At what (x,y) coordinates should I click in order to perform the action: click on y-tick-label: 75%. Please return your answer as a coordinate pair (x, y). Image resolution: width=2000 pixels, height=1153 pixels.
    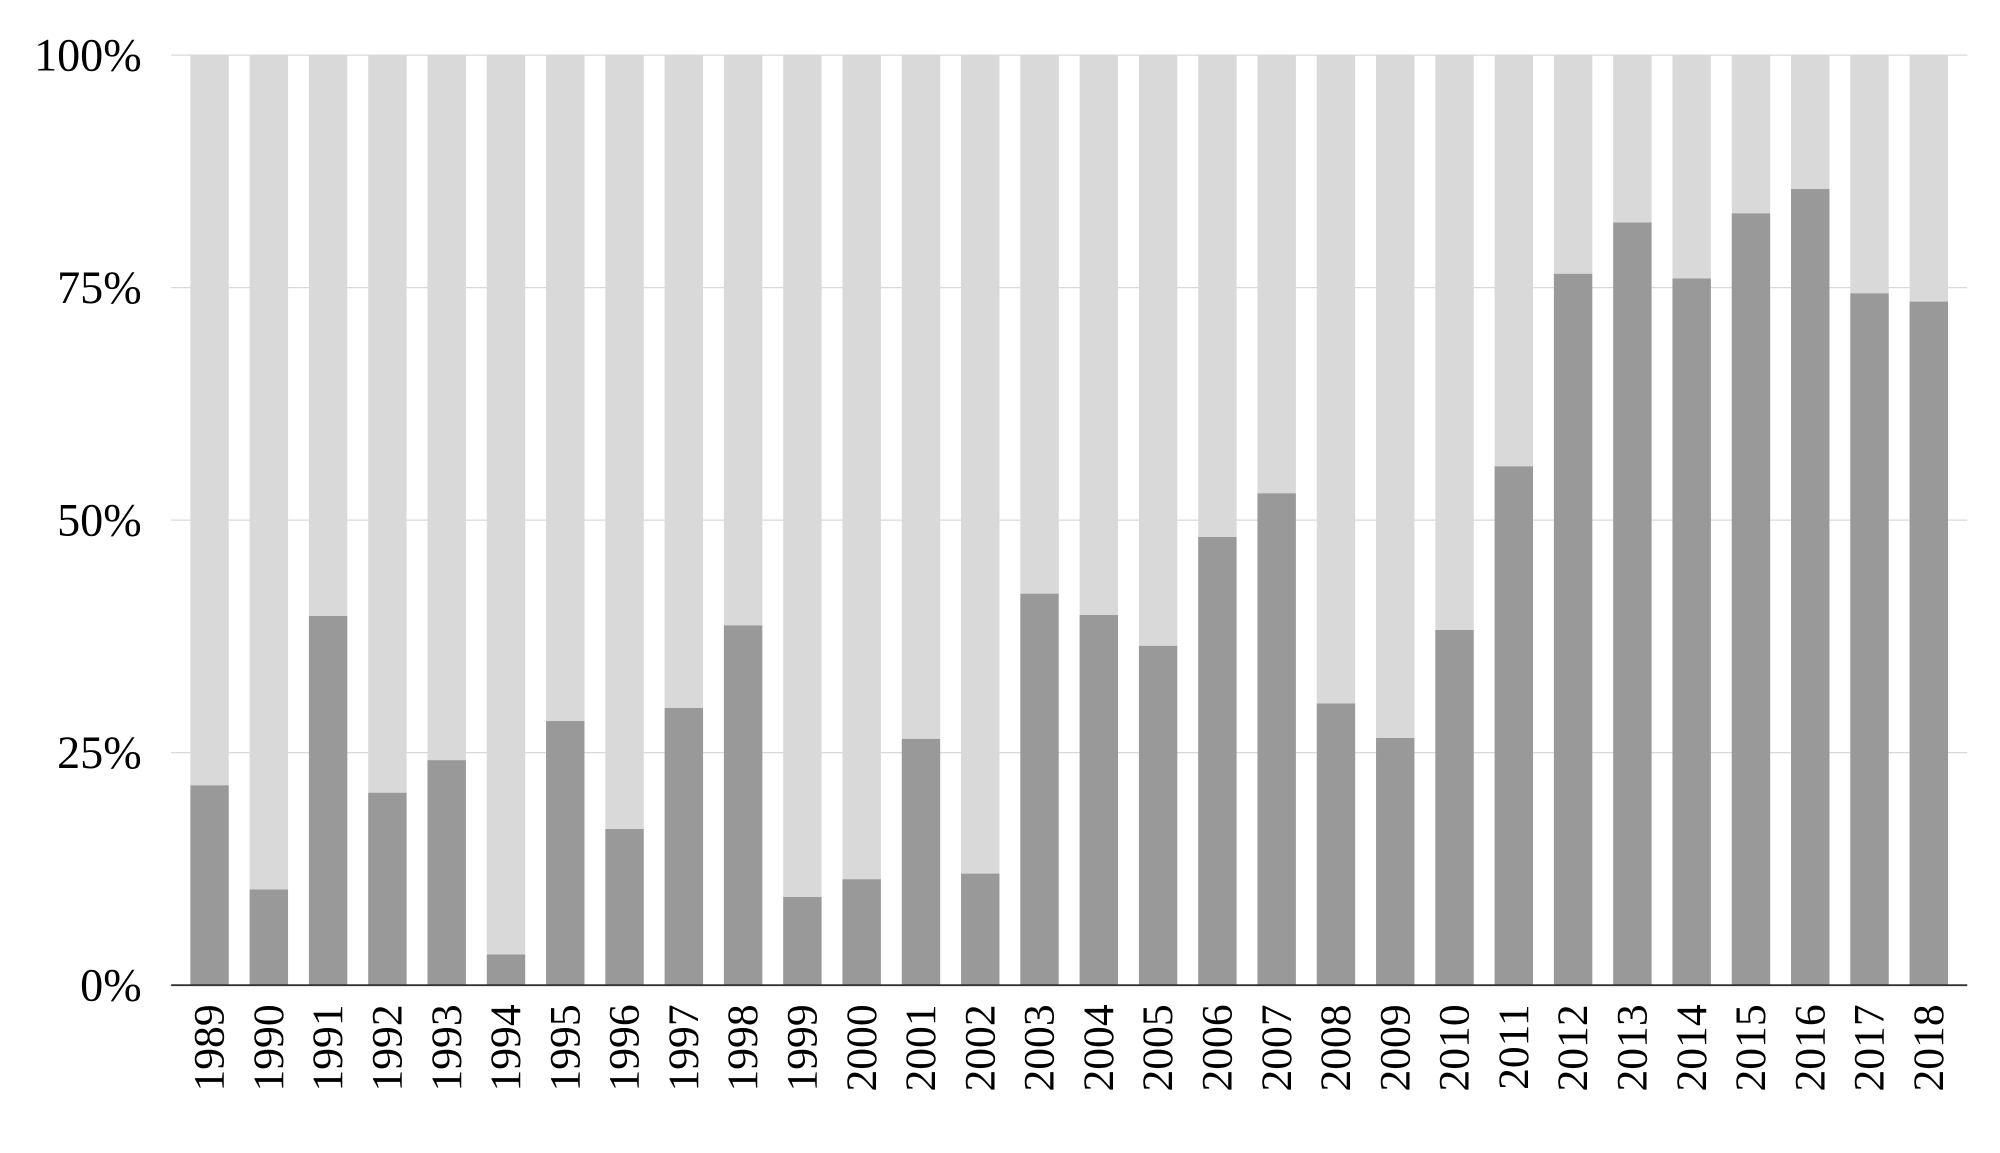
    Looking at the image, I should click on (99, 287).